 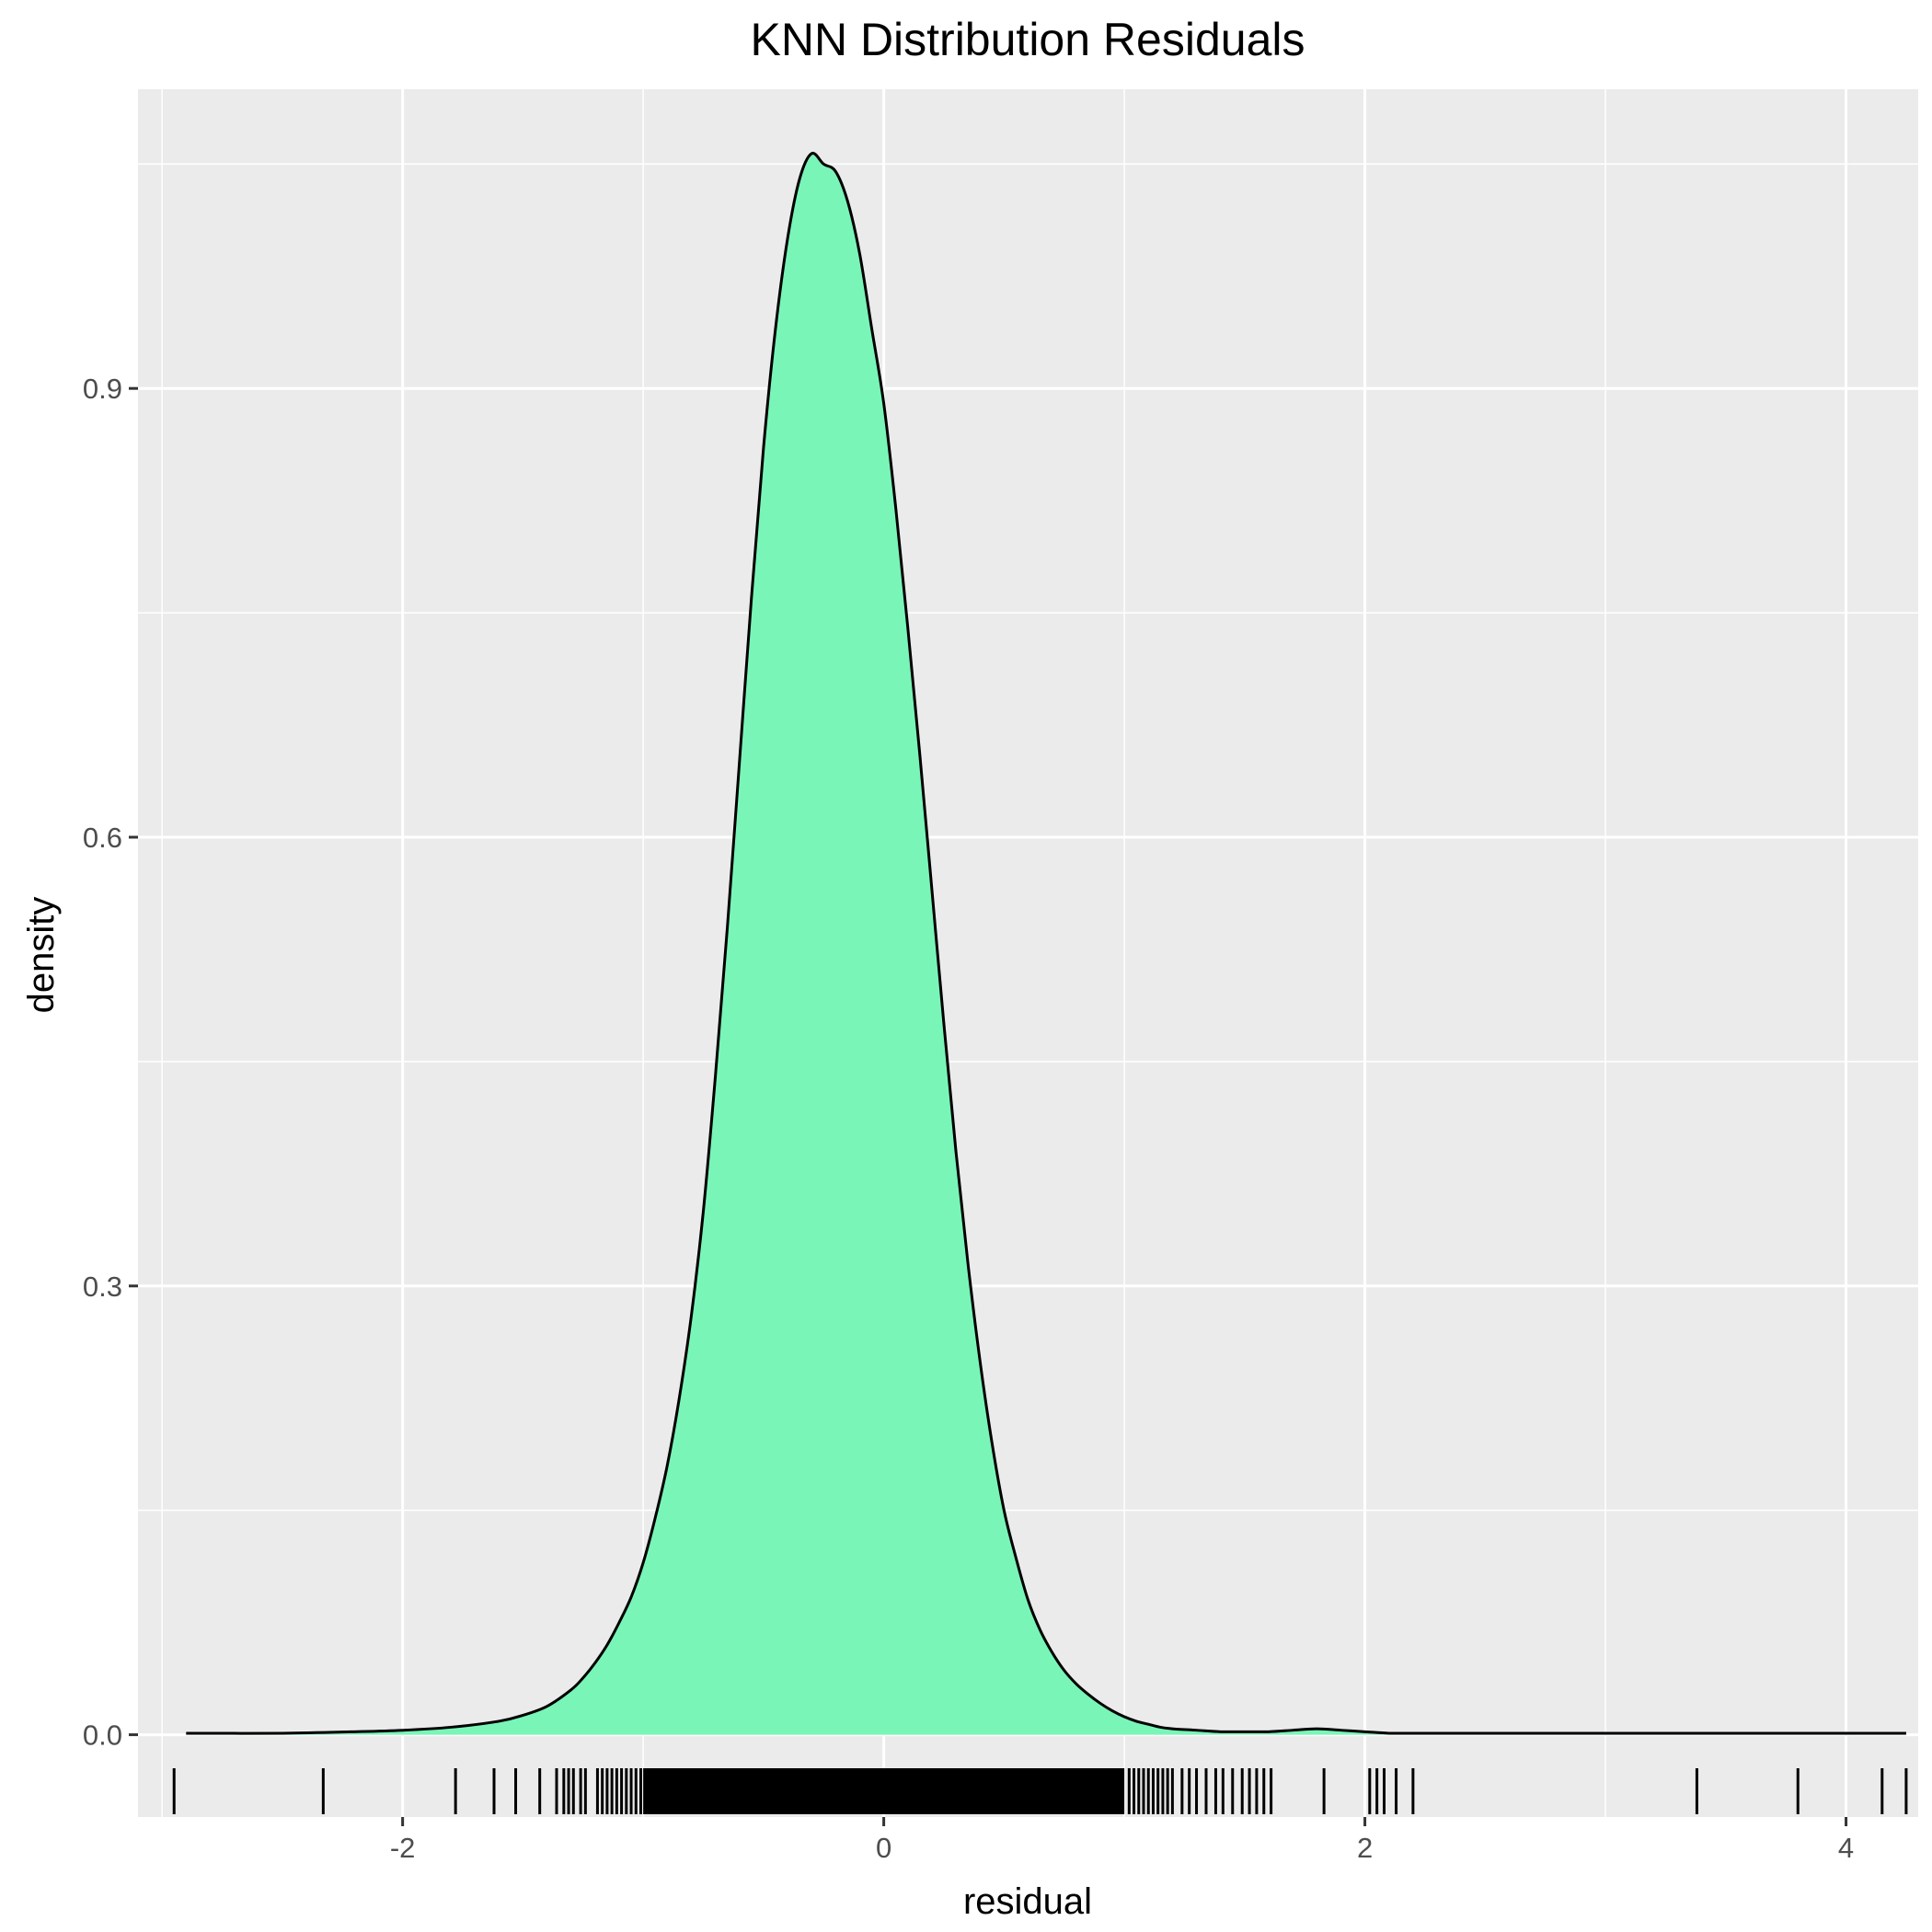 I want to click on x-tick-label: -2, so click(x=403, y=1848).